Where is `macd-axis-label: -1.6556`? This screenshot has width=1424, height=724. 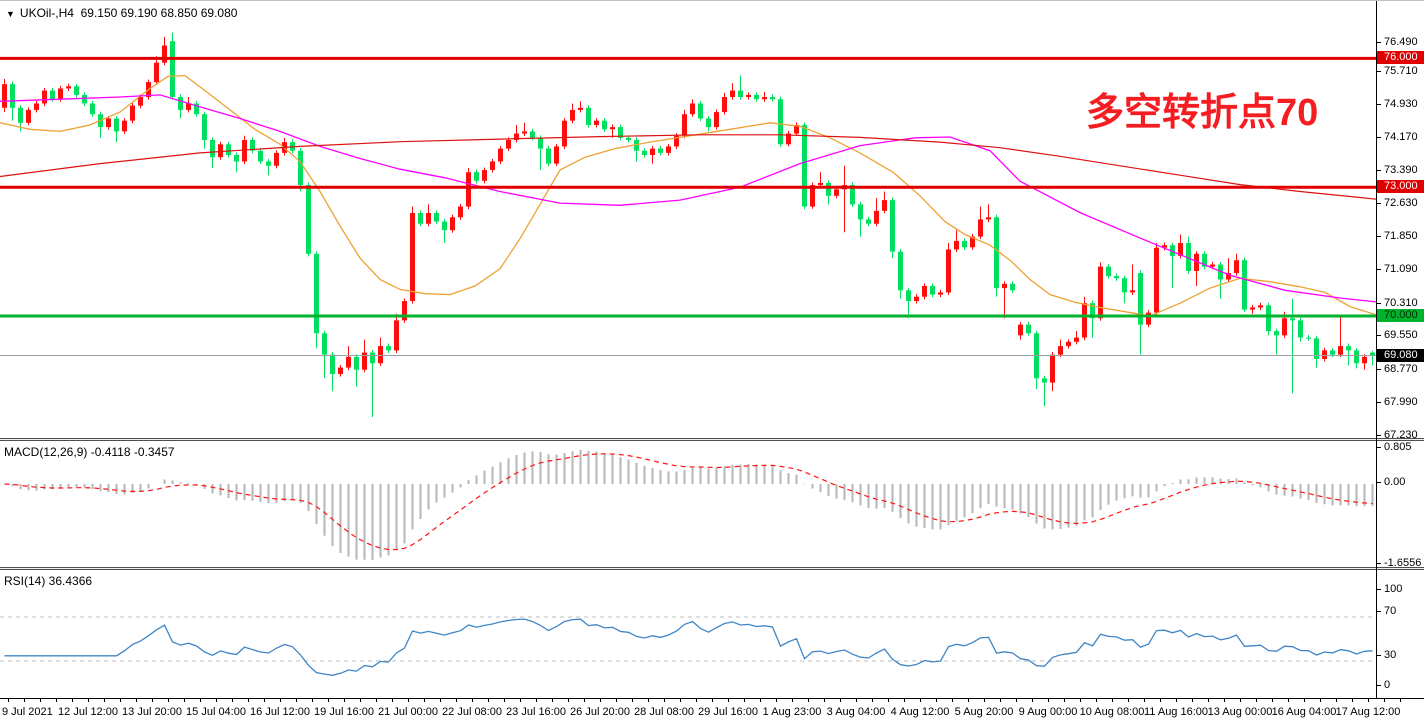 macd-axis-label: -1.6556 is located at coordinates (1403, 563).